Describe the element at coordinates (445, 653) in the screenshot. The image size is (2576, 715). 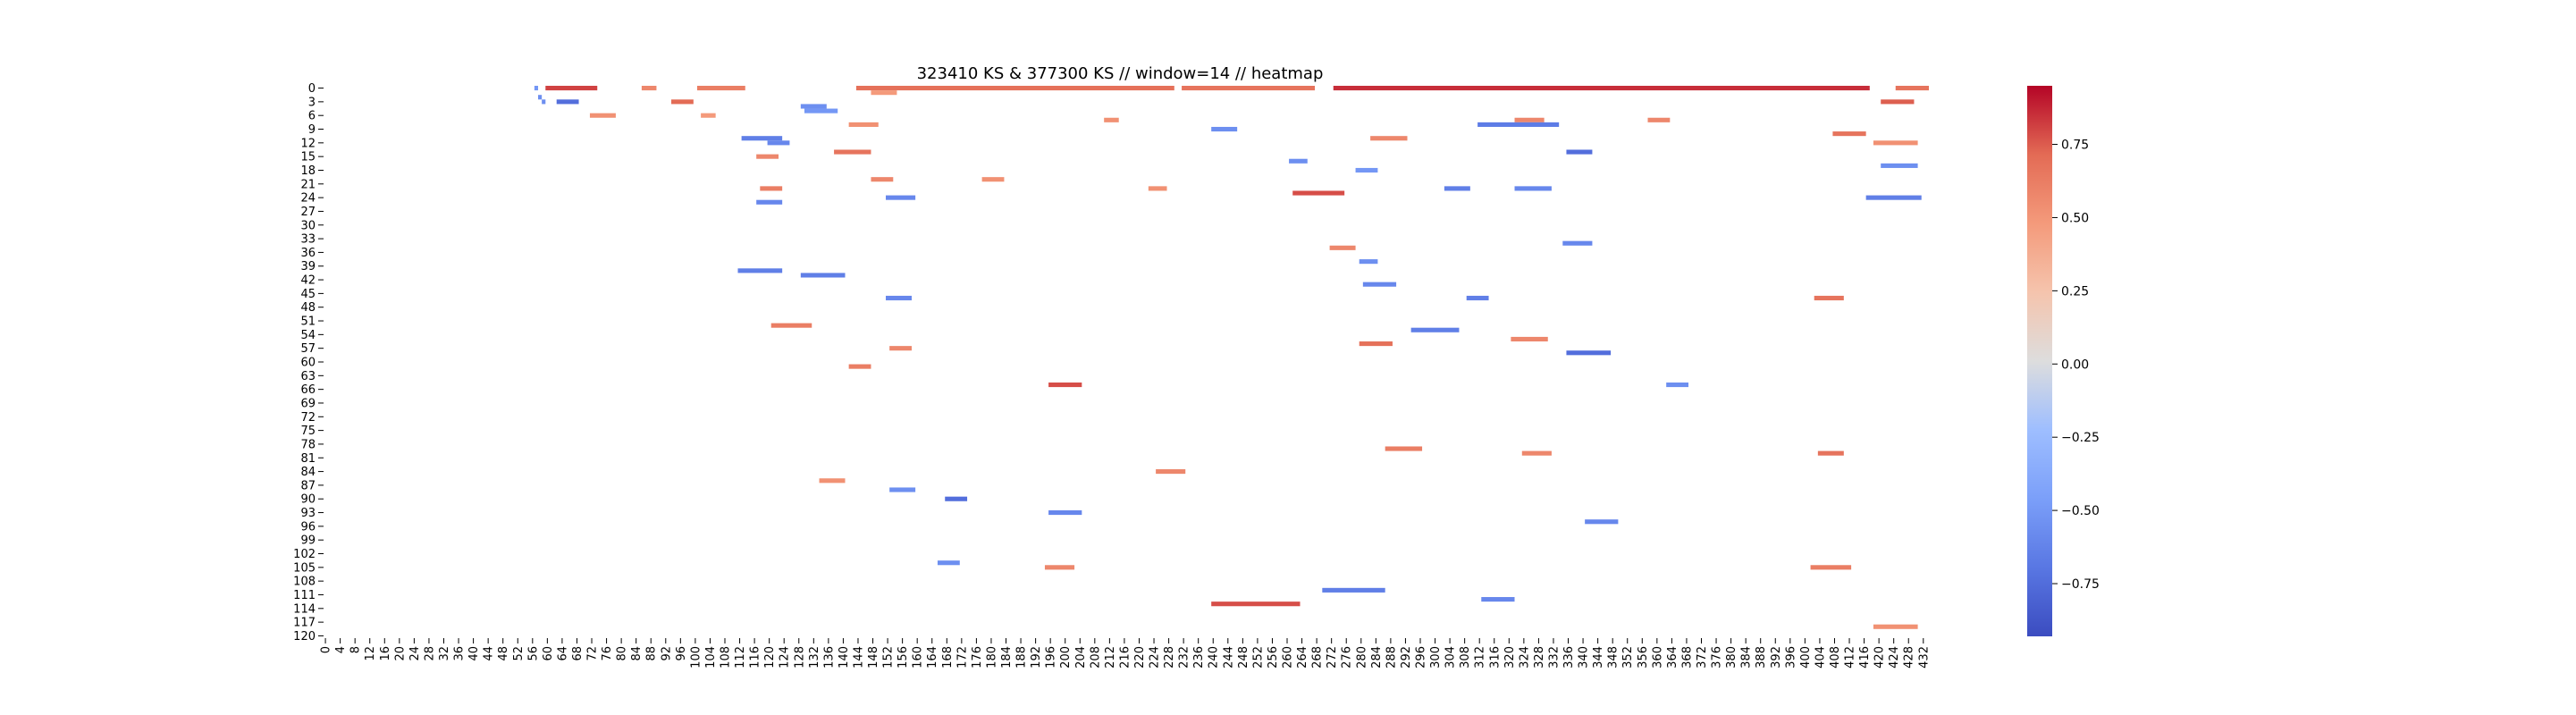
I see `x-tick-label: 32` at that location.